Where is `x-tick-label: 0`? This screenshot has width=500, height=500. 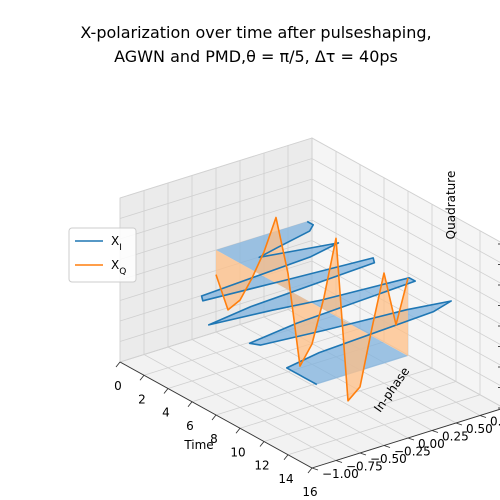
x-tick-label: 0 is located at coordinates (118, 386).